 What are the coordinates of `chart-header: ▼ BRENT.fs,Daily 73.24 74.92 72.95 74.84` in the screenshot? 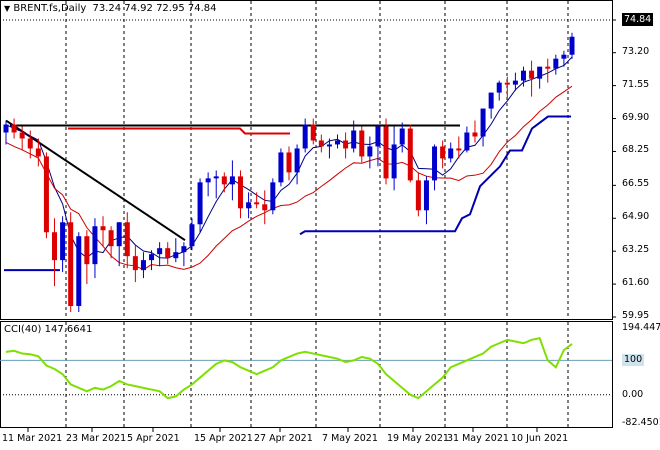 It's located at (110, 8).